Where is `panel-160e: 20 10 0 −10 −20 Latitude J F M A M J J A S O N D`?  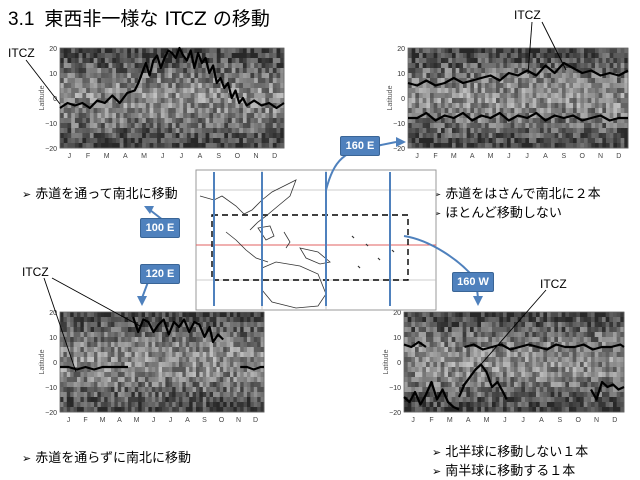
panel-160e: 20 10 0 −10 −20 Latitude J F M A M J J A S O N D is located at coordinates (509, 105).